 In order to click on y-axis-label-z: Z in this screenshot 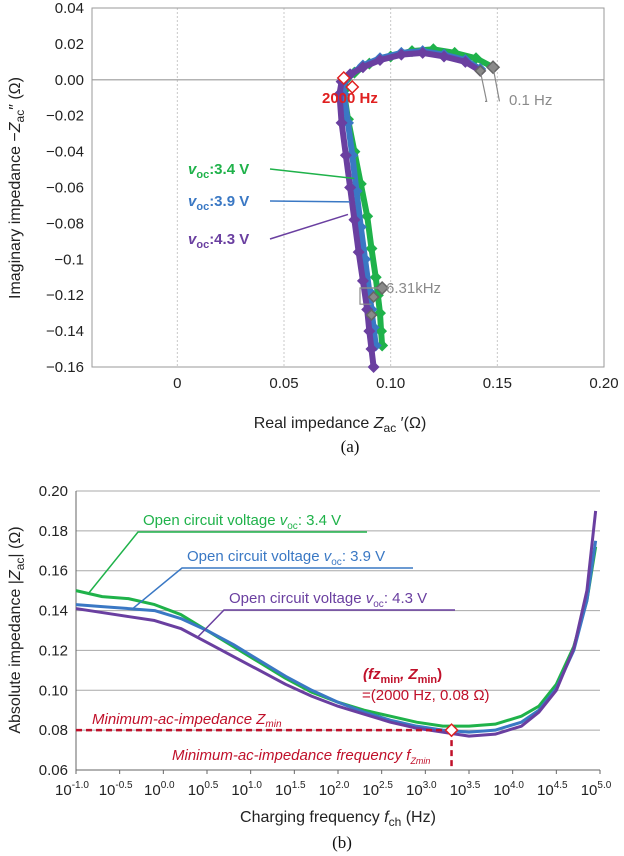, I will do `click(15, 127)`.